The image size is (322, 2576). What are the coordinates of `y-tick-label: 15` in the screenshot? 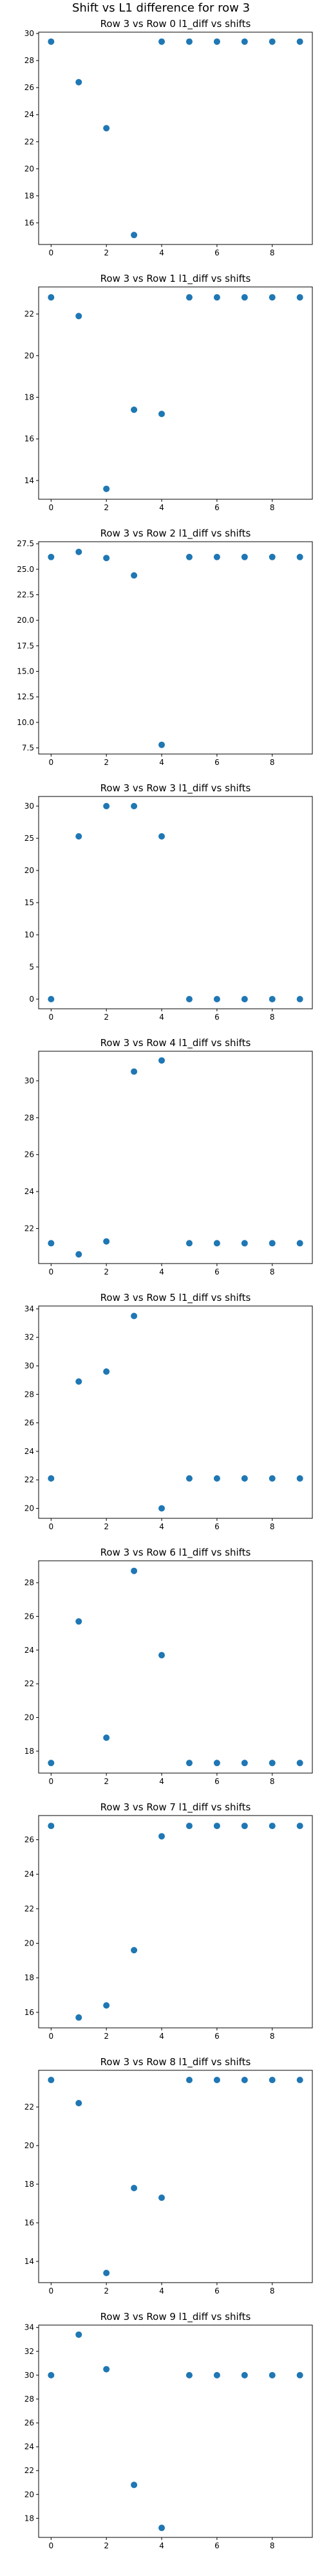 It's located at (29, 902).